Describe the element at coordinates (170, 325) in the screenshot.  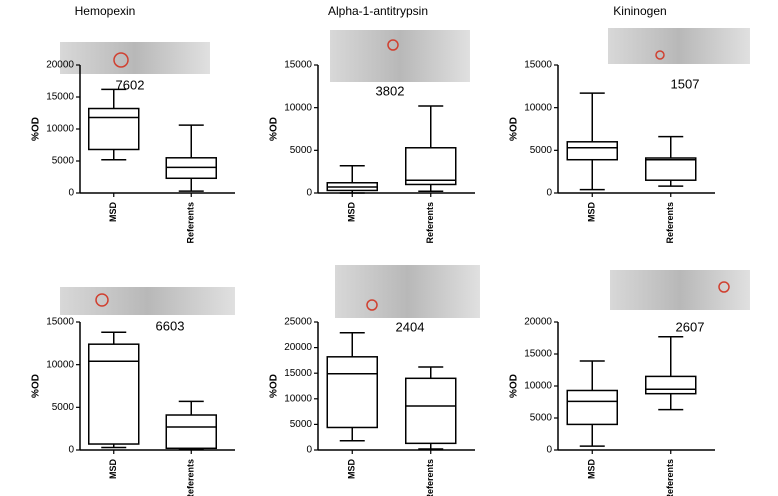
I see `spot-annotation: 6603` at that location.